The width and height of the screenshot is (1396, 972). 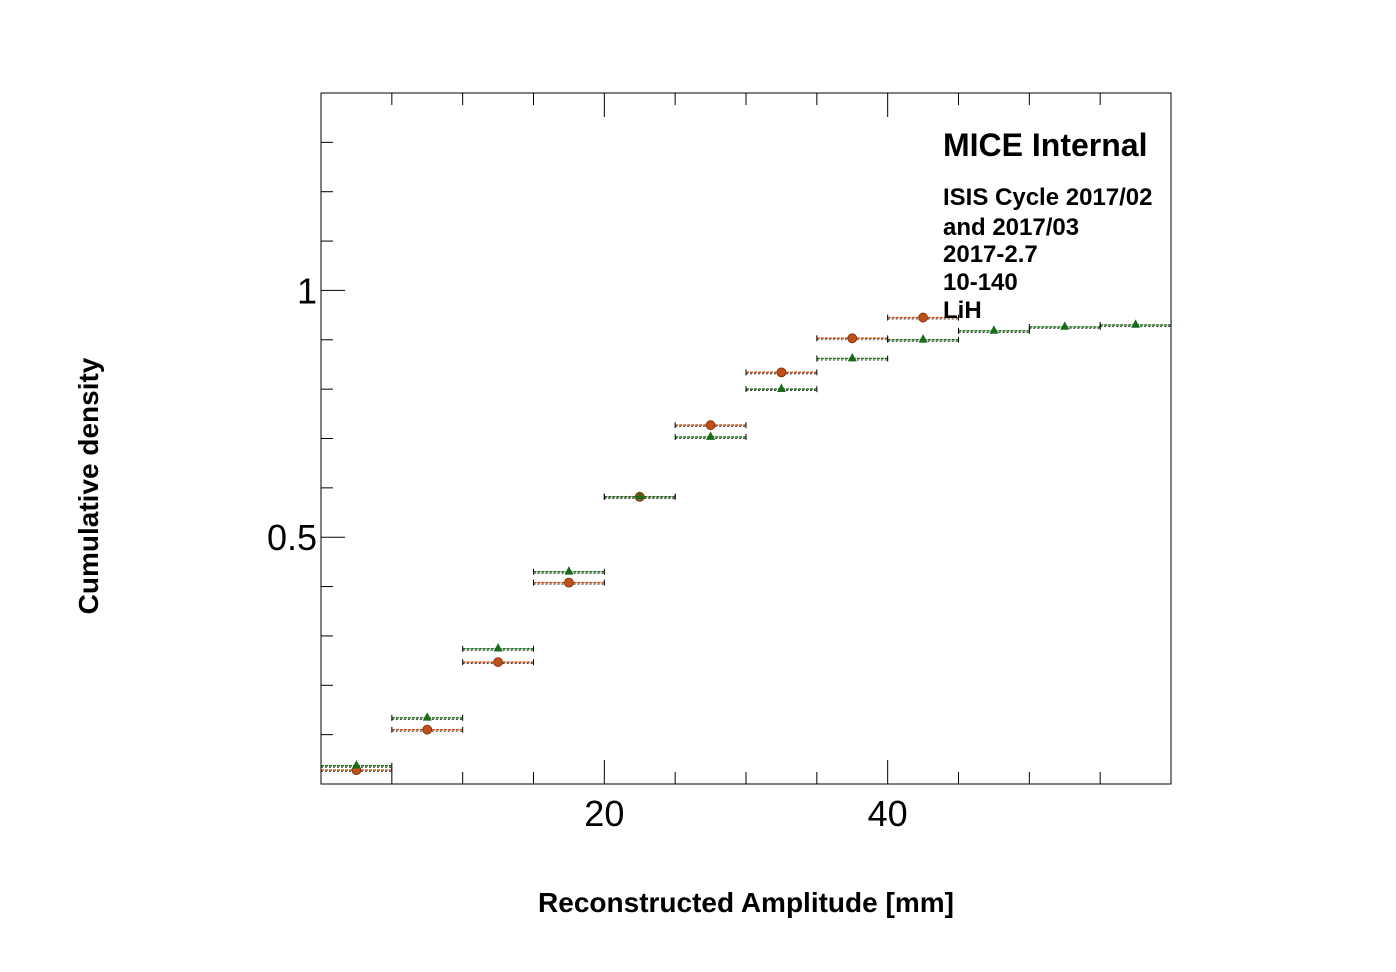 I want to click on annotation-title: MICE Internal, so click(x=1045, y=145).